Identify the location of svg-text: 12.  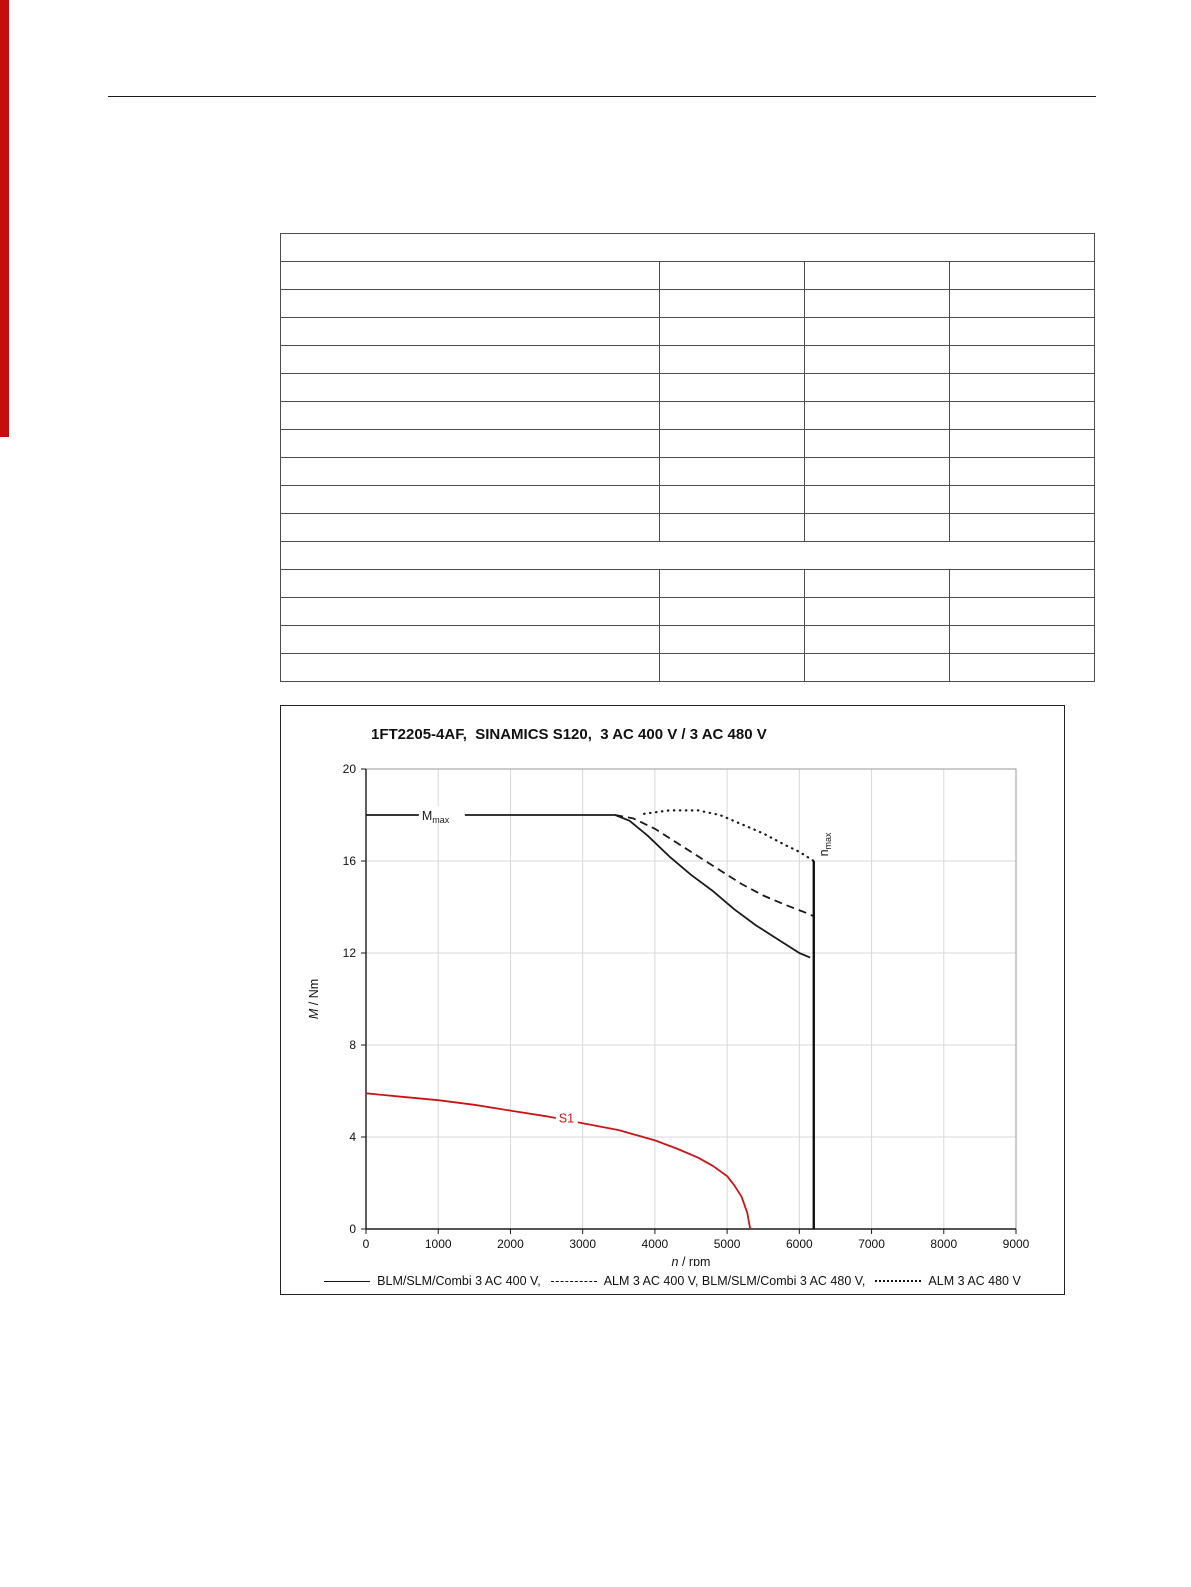
(350, 953).